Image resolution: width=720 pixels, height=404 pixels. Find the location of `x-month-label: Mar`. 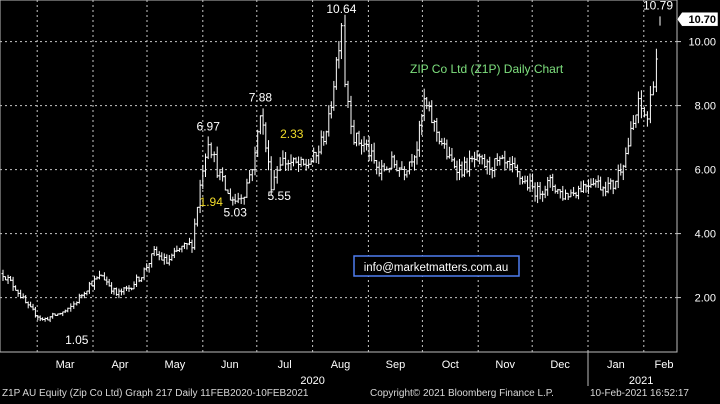

x-month-label: Mar is located at coordinates (65, 365).